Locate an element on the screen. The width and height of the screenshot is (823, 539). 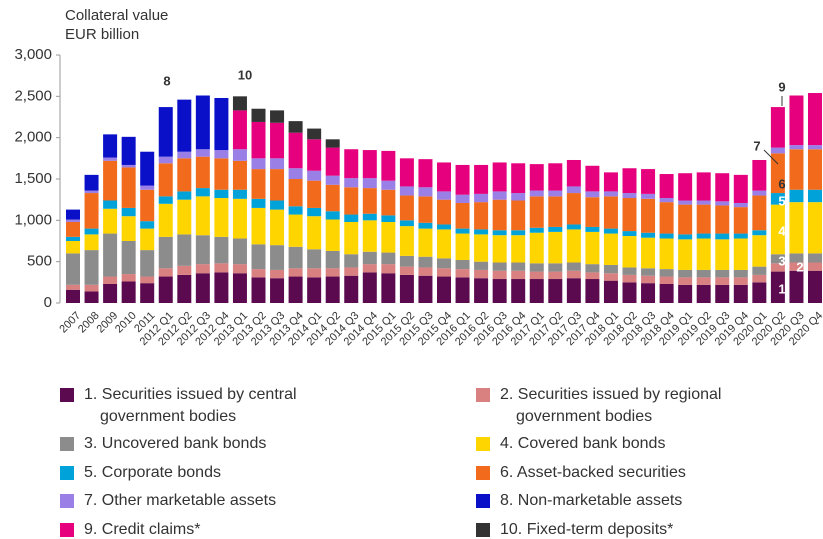
annotation: 7 is located at coordinates (756, 145).